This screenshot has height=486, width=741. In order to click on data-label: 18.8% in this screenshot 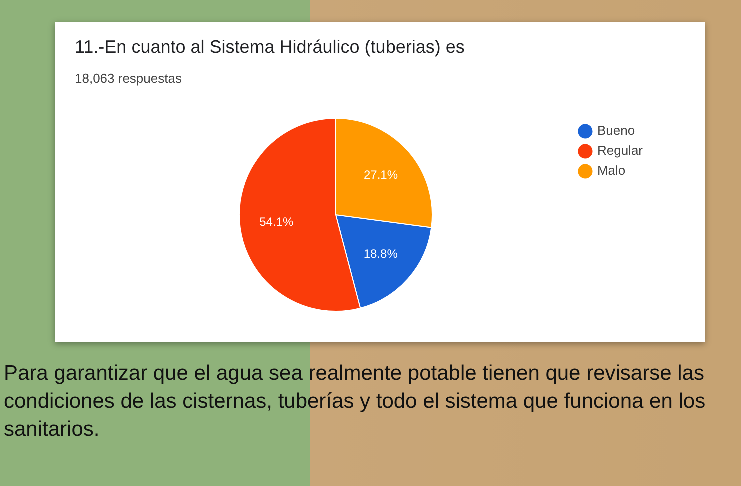, I will do `click(381, 253)`.